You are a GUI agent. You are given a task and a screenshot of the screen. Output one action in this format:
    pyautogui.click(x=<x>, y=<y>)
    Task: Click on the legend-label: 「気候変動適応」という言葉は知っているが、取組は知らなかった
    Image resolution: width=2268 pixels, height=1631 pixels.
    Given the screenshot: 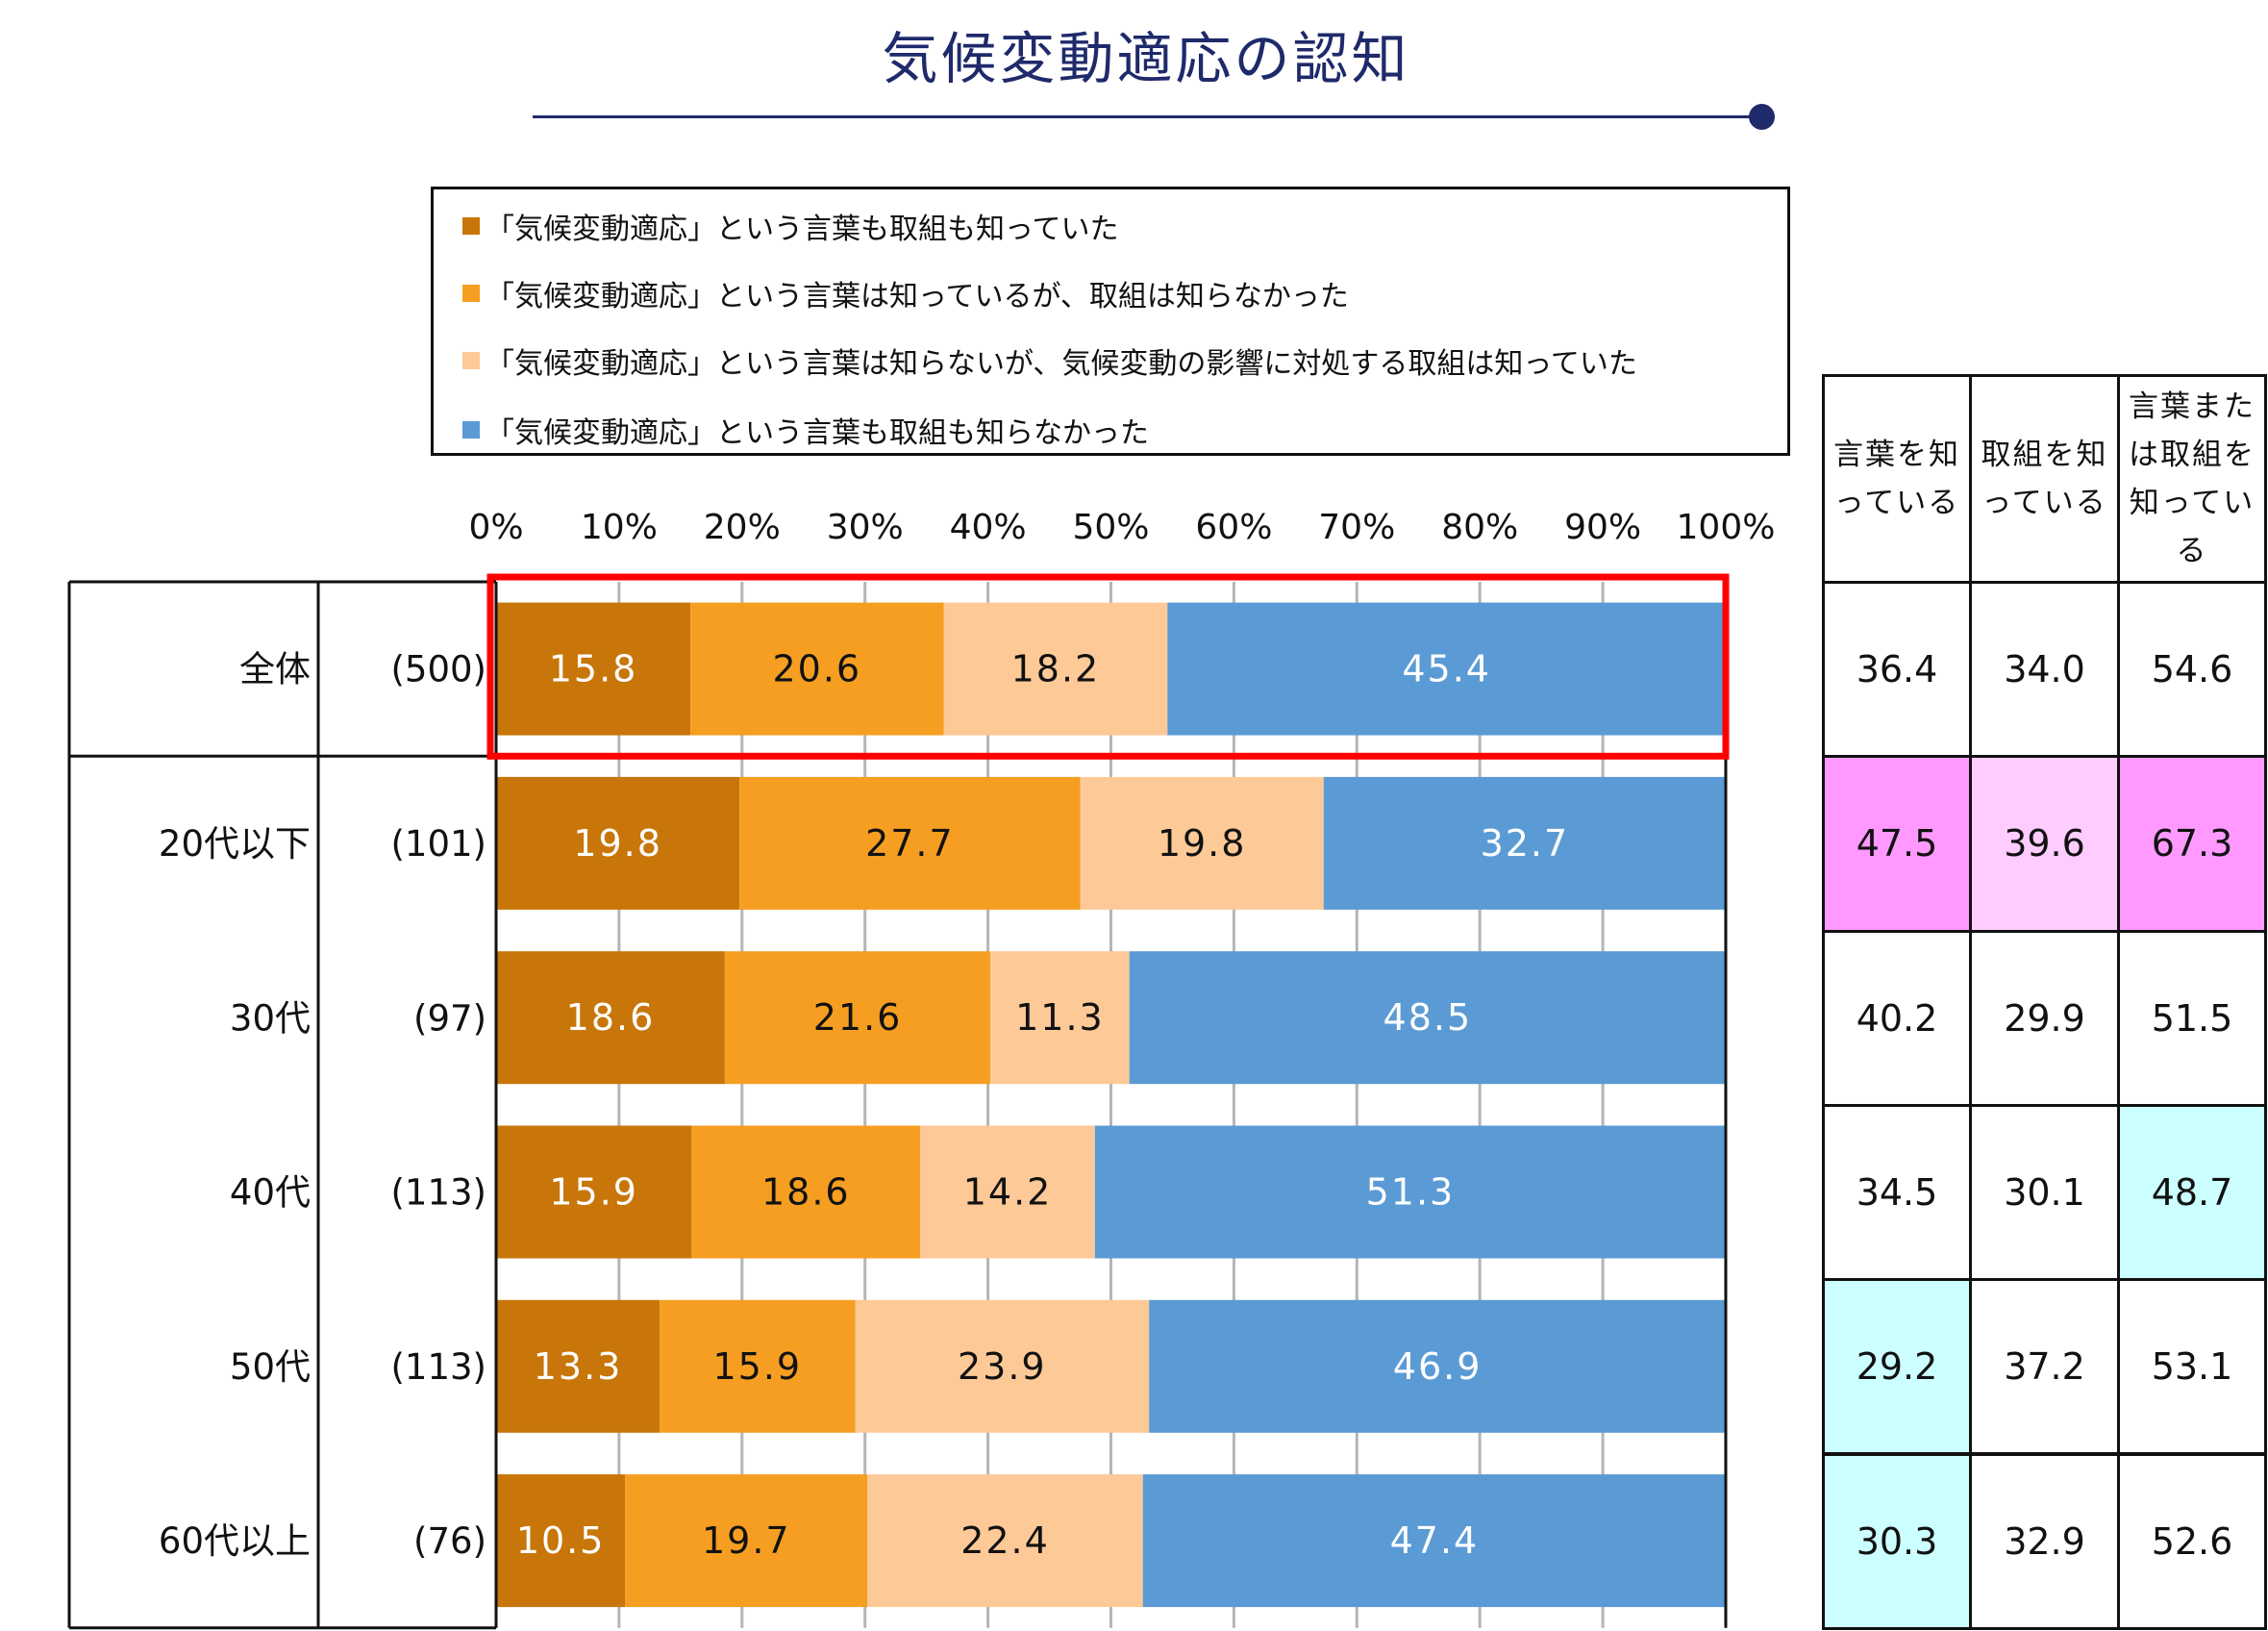 What is the action you would take?
    pyautogui.click(x=917, y=297)
    